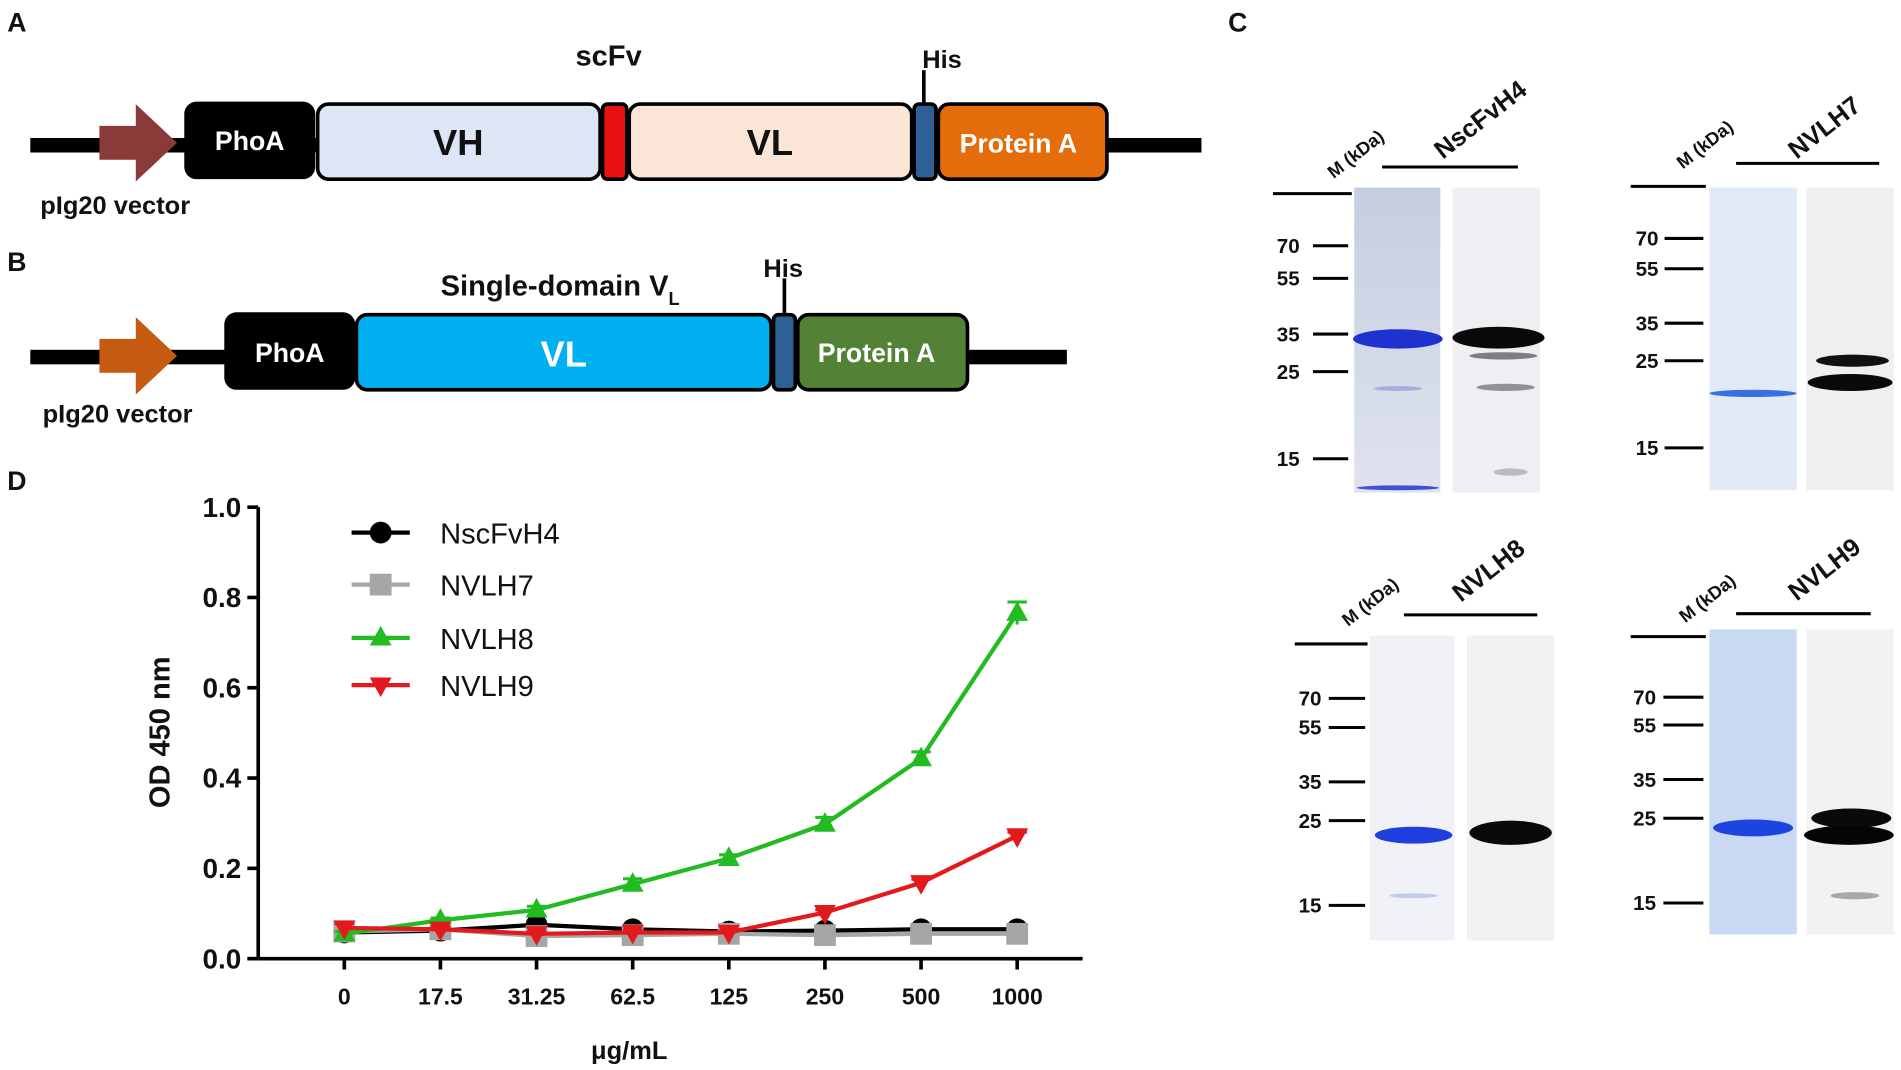  What do you see at coordinates (729, 997) in the screenshot?
I see `x-tick-label: 125` at bounding box center [729, 997].